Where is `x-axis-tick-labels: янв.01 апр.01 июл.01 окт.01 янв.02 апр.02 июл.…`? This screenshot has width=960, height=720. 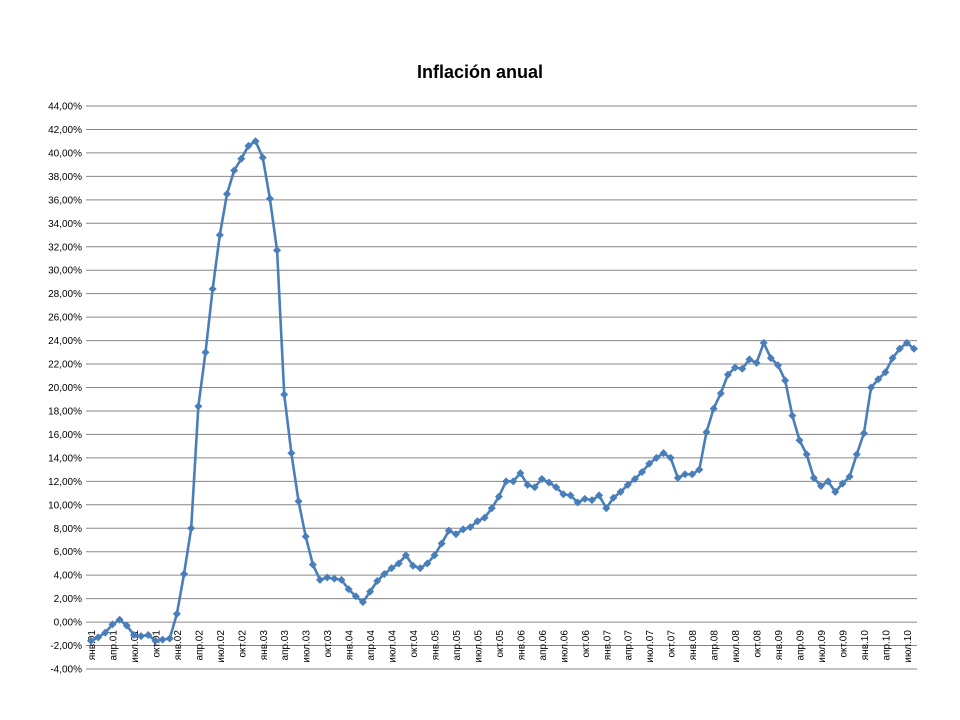
x-axis-tick-labels: янв.01 апр.01 июл.01 окт.01 янв.02 апр.02 июл.… is located at coordinates (500, 646).